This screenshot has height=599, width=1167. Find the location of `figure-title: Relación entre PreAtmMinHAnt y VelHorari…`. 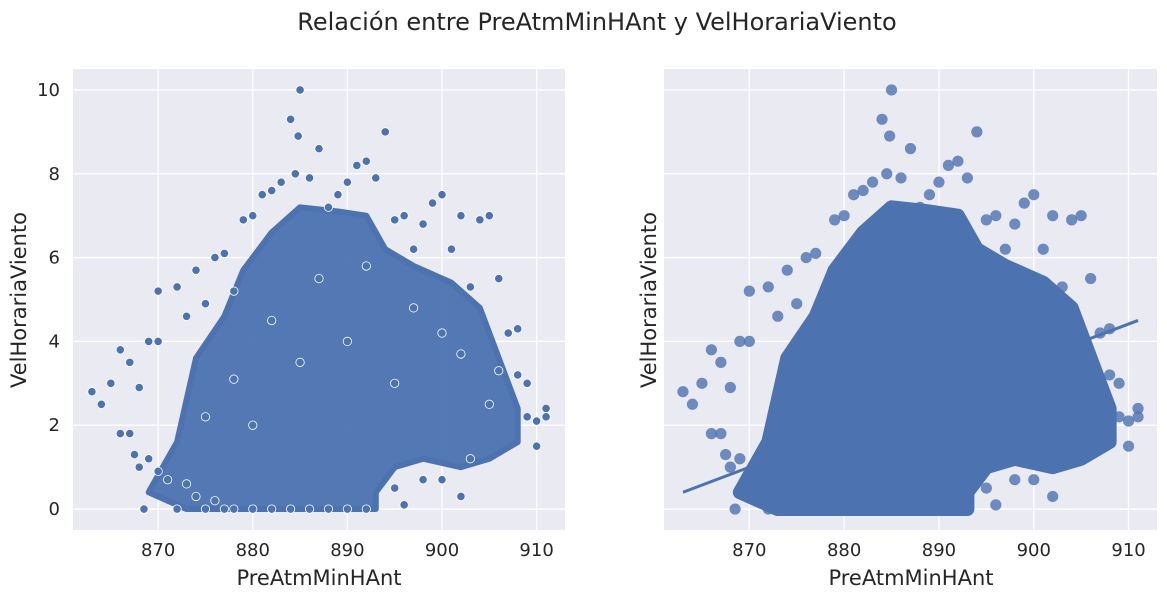

figure-title: Relación entre PreAtmMinHAnt y VelHorari… is located at coordinates (596, 22).